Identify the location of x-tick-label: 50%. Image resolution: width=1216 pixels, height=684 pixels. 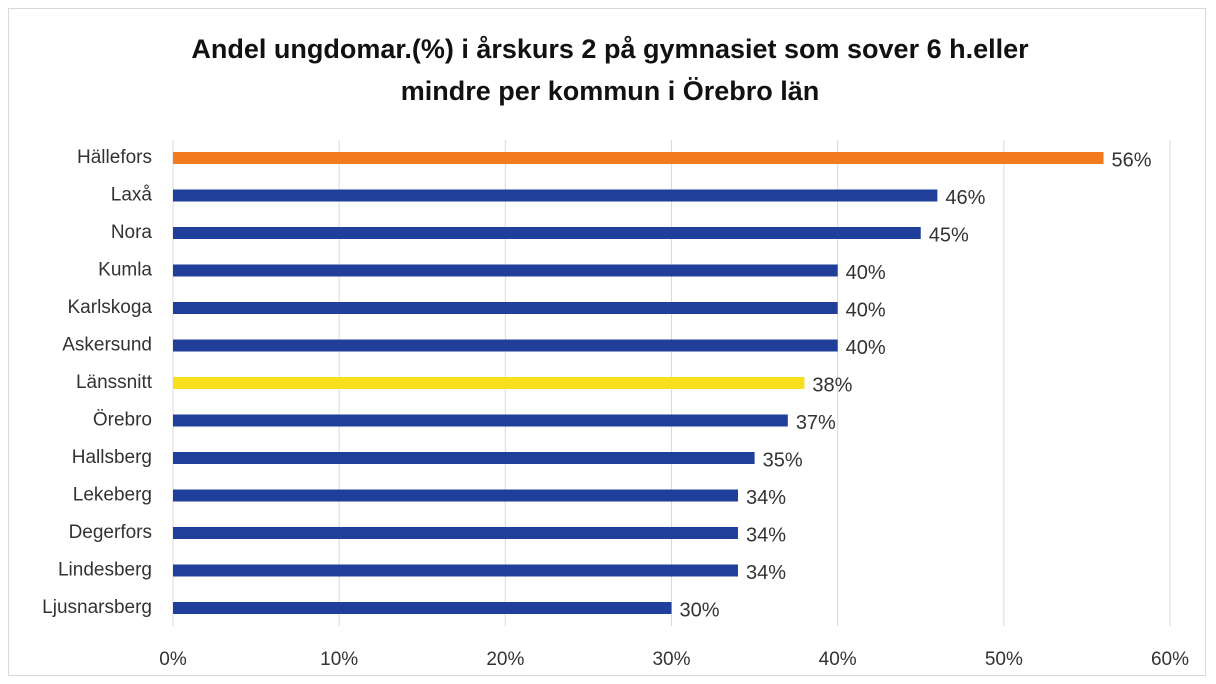
(1004, 659).